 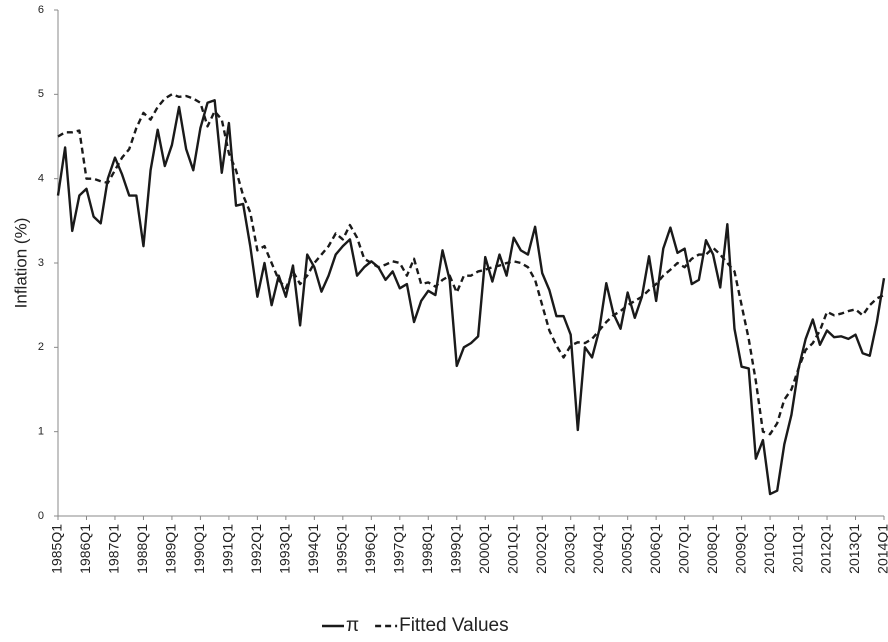 I want to click on x-tick-label: 1986Q1, so click(x=85, y=549).